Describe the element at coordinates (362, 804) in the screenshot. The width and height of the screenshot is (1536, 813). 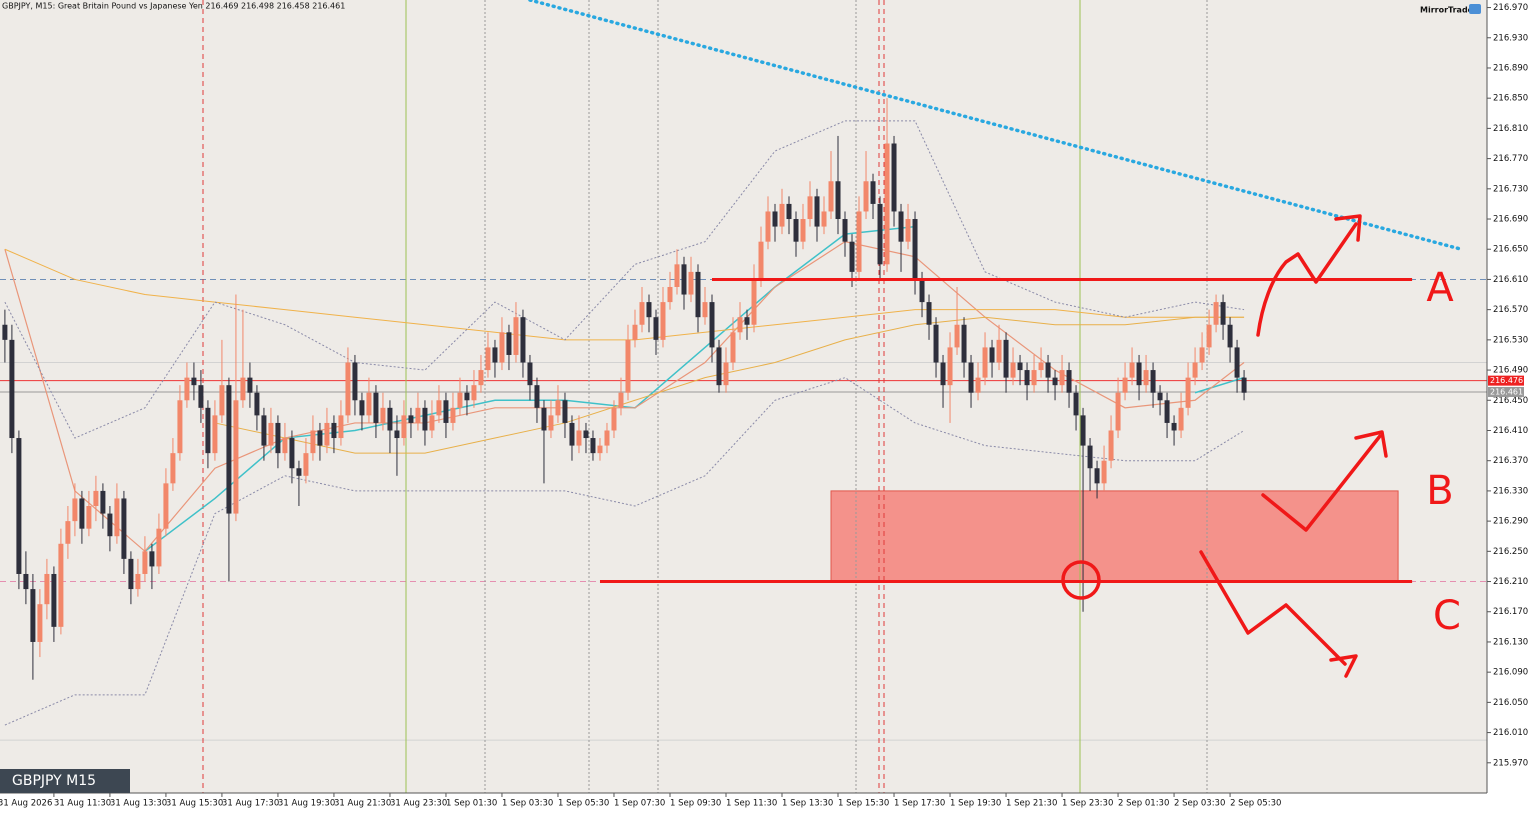
I see `x-tick-label: 31 Aug 21:30` at that location.